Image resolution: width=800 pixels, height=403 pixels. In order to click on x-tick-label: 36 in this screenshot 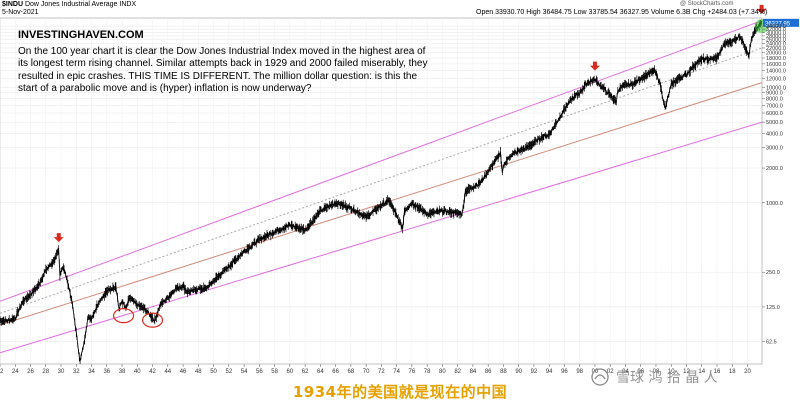, I will do `click(106, 372)`.